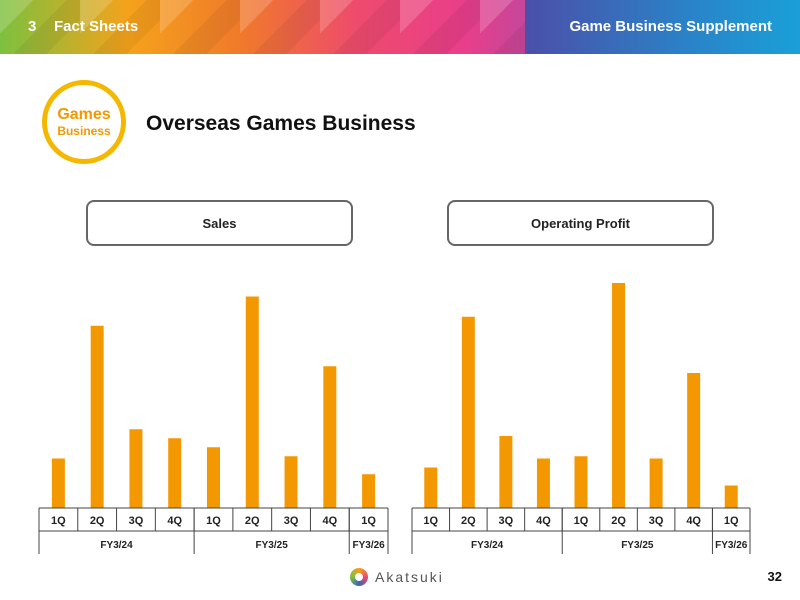 This screenshot has width=800, height=600. I want to click on badge-line2: Business, so click(84, 131).